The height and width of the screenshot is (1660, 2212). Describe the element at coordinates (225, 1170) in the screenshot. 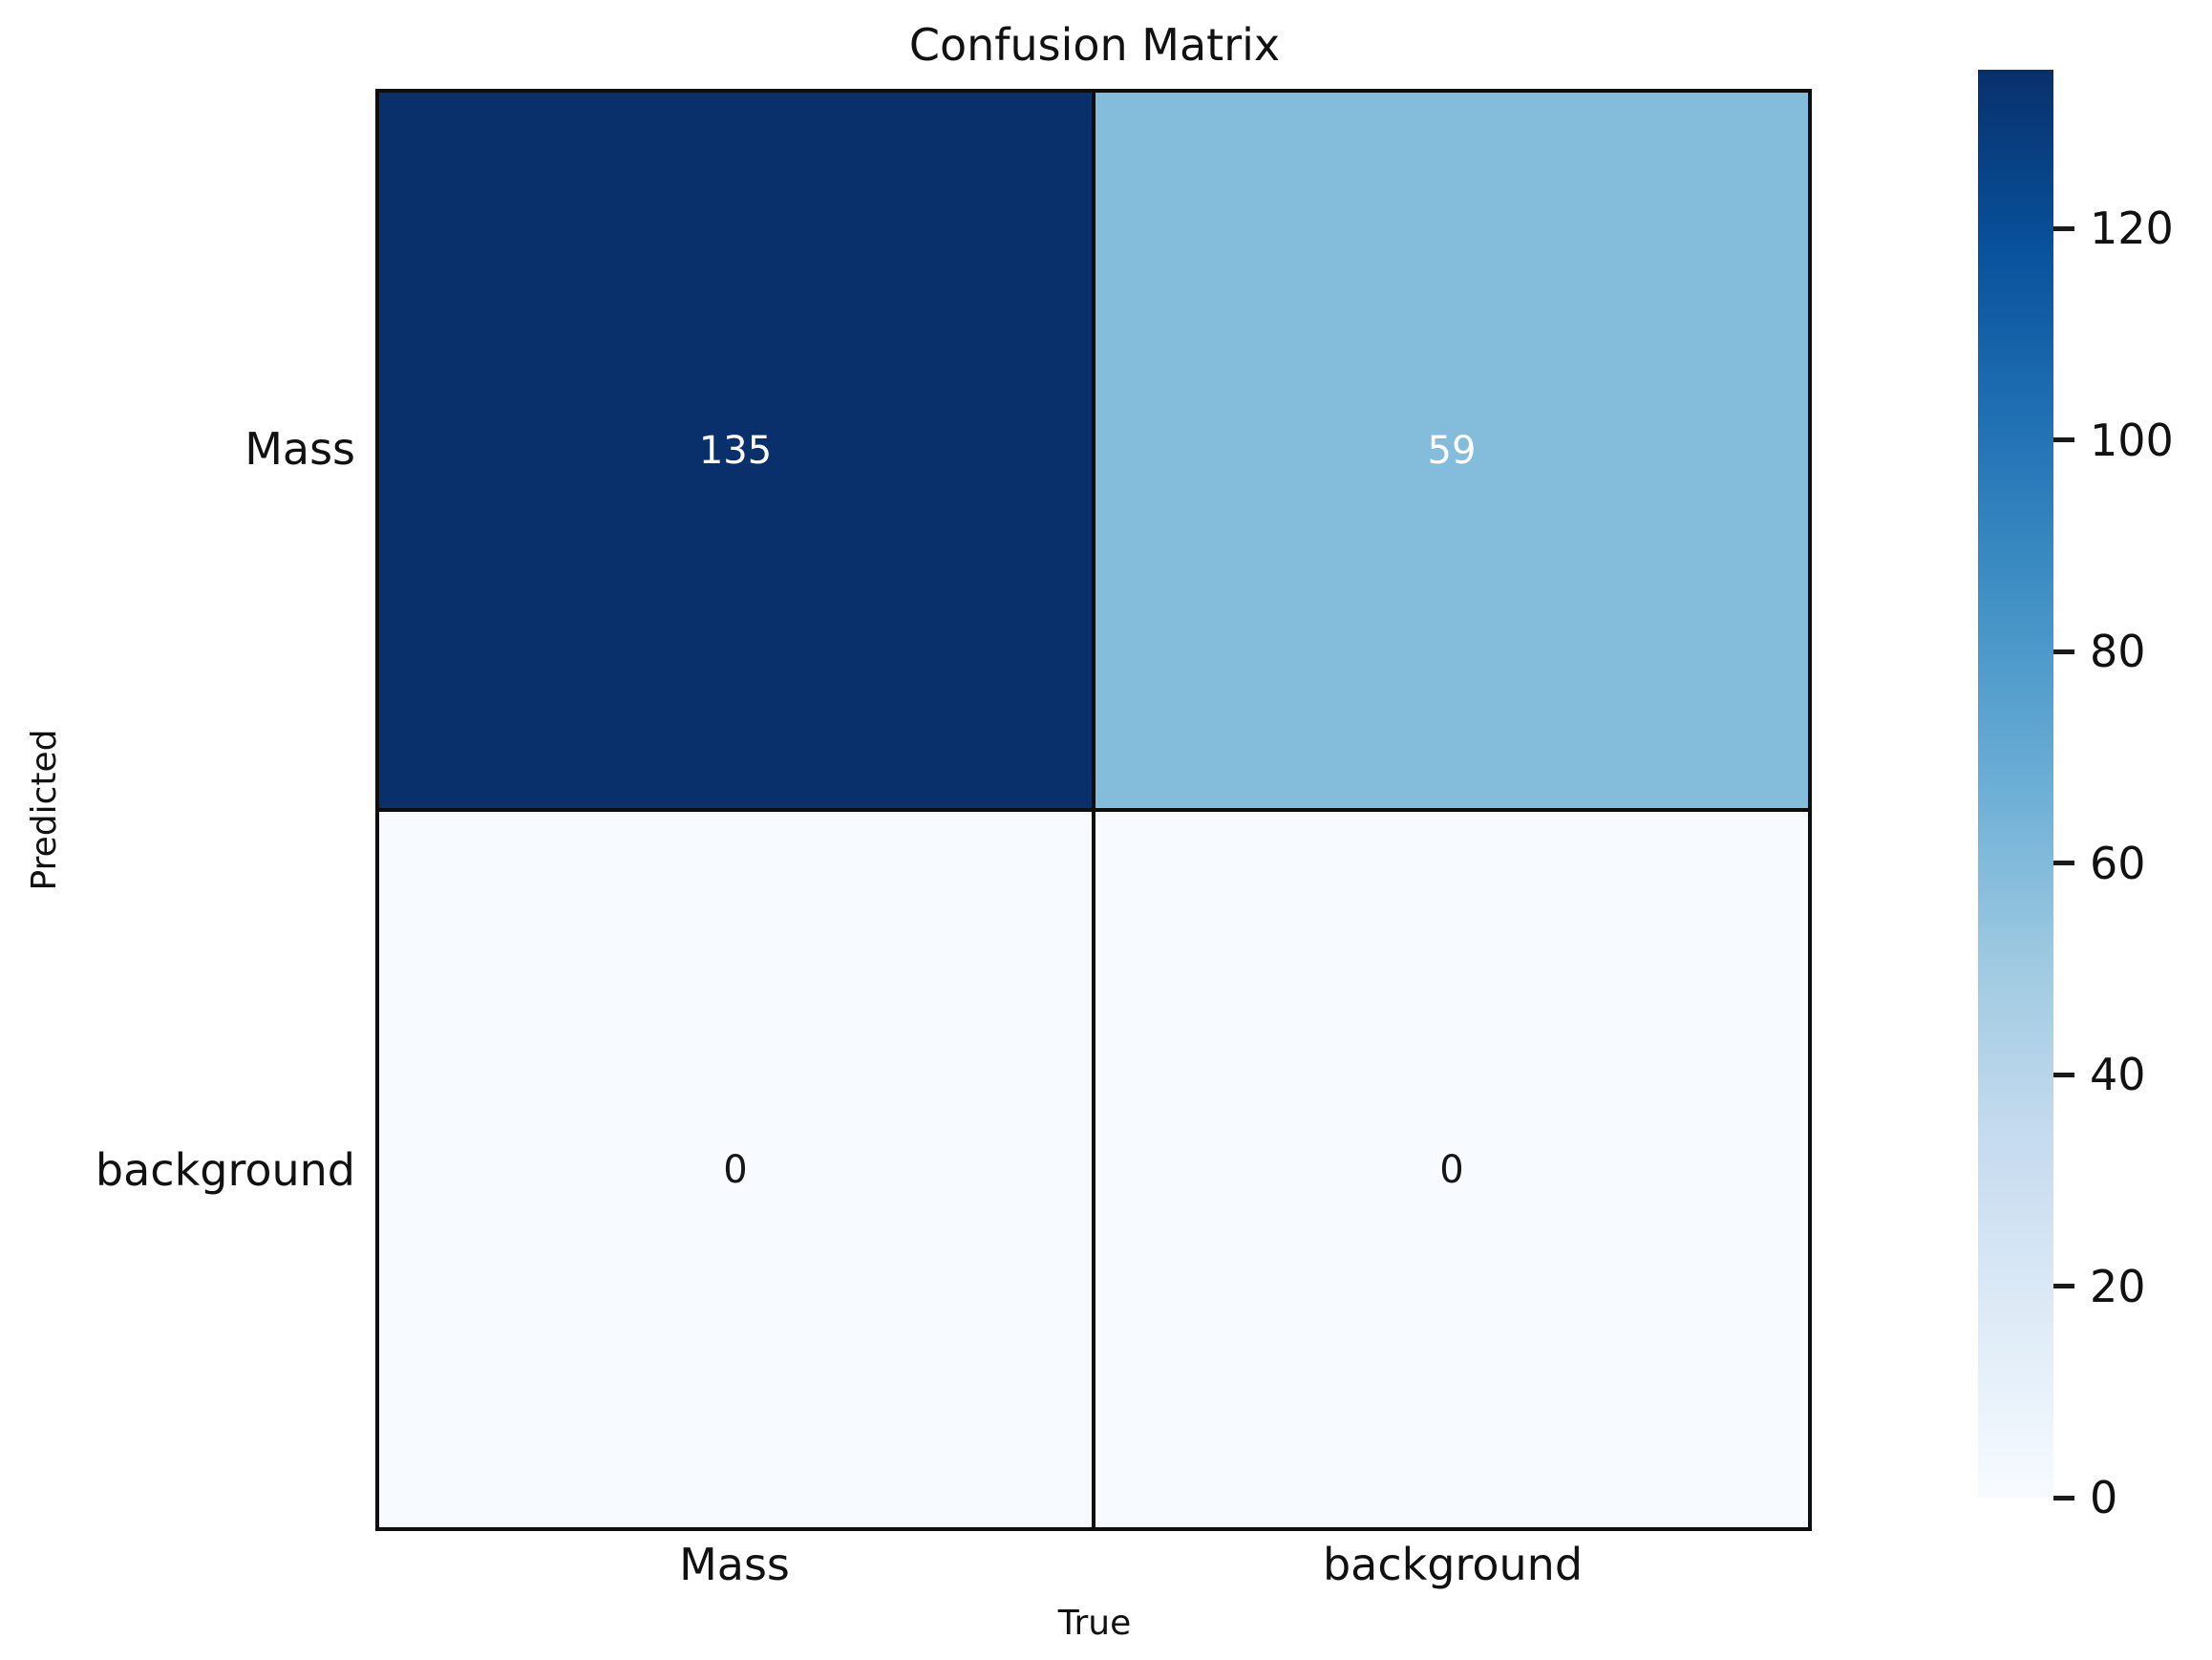

I see `y-tick-label-background: background` at that location.